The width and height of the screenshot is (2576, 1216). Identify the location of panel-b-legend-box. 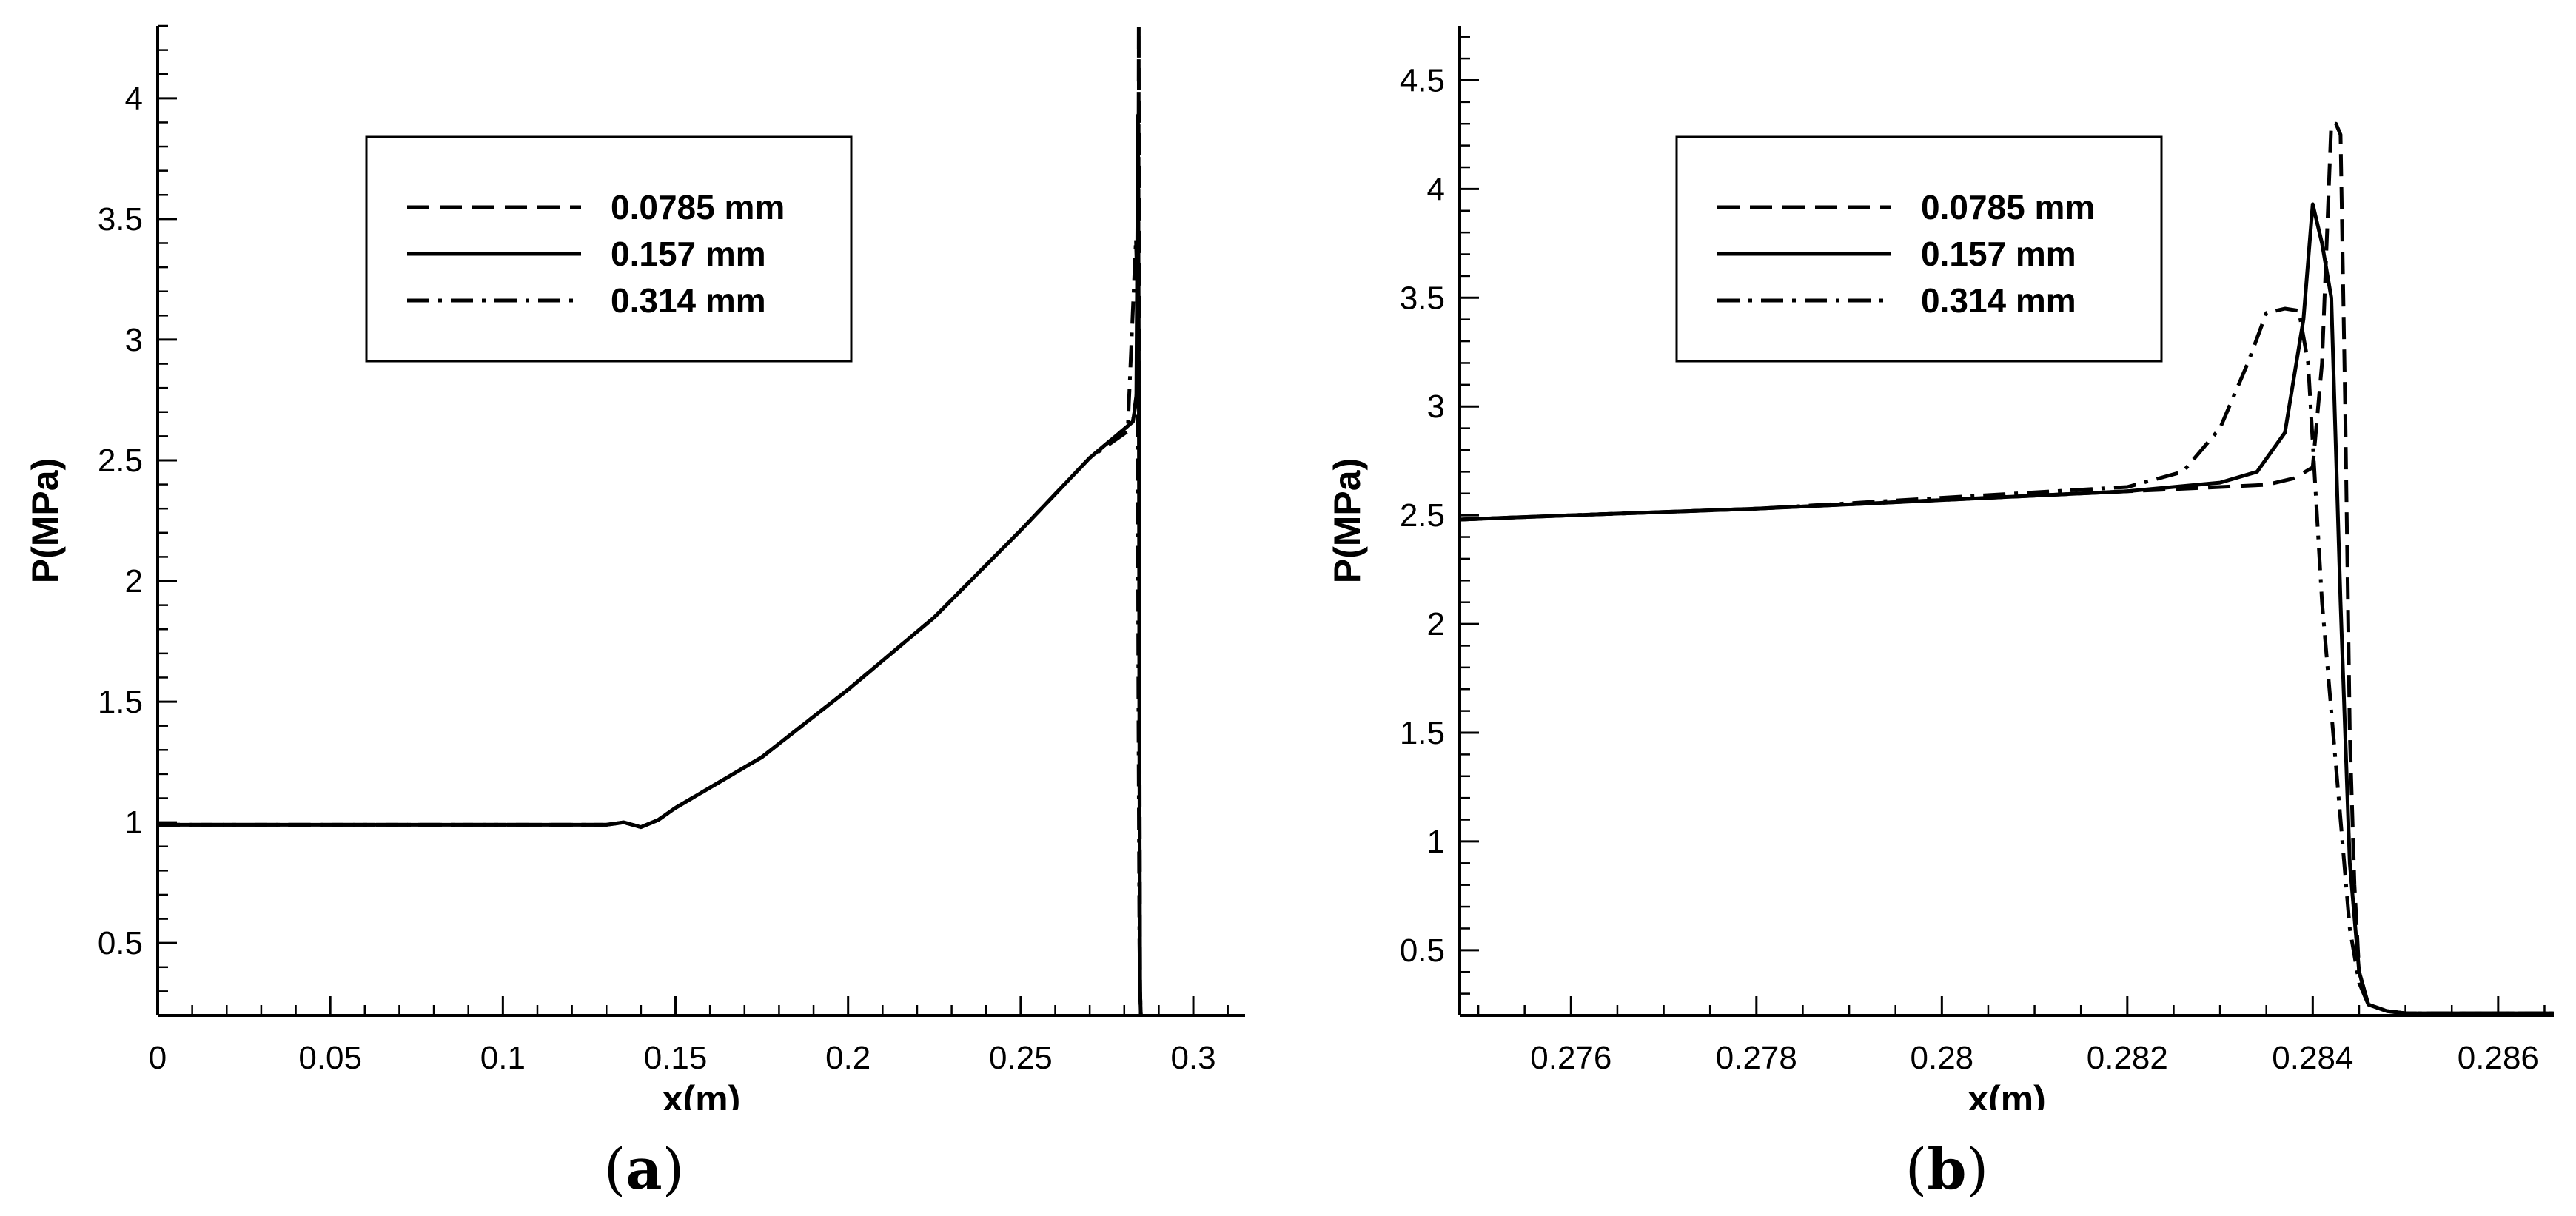
(1919, 249).